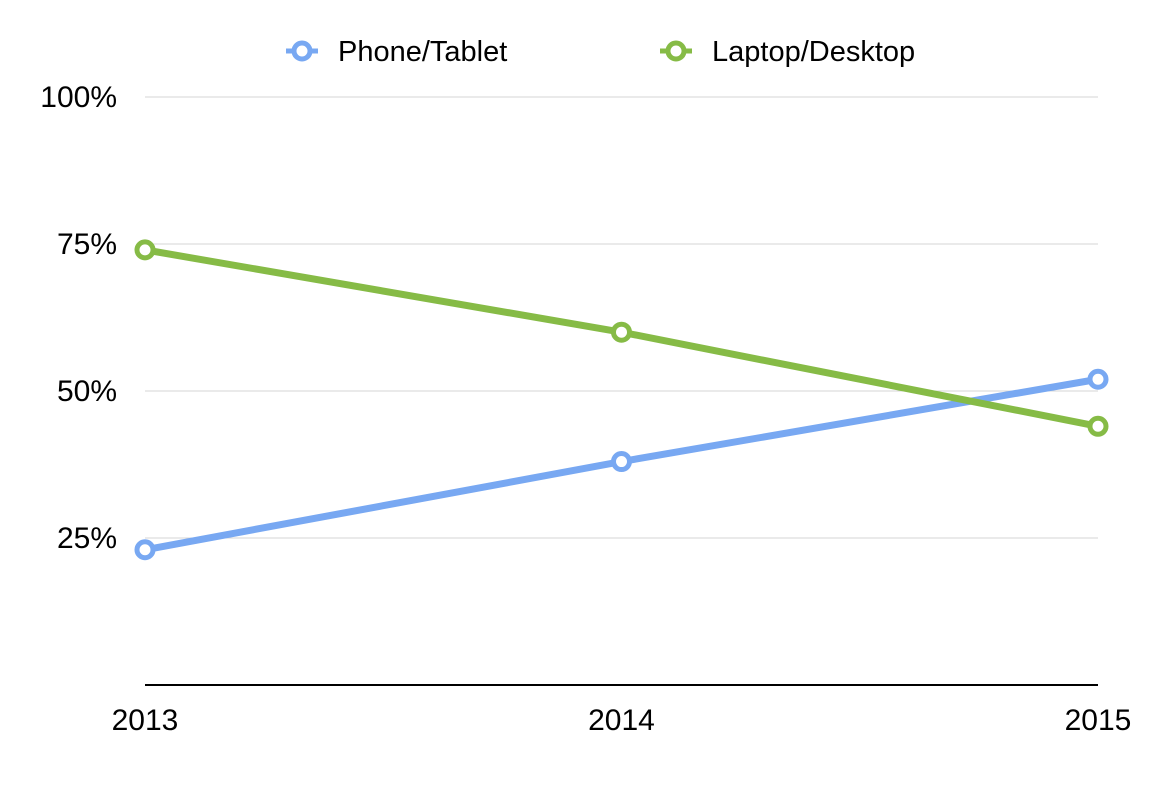  What do you see at coordinates (87, 244) in the screenshot?
I see `y-tick-label: 75%` at bounding box center [87, 244].